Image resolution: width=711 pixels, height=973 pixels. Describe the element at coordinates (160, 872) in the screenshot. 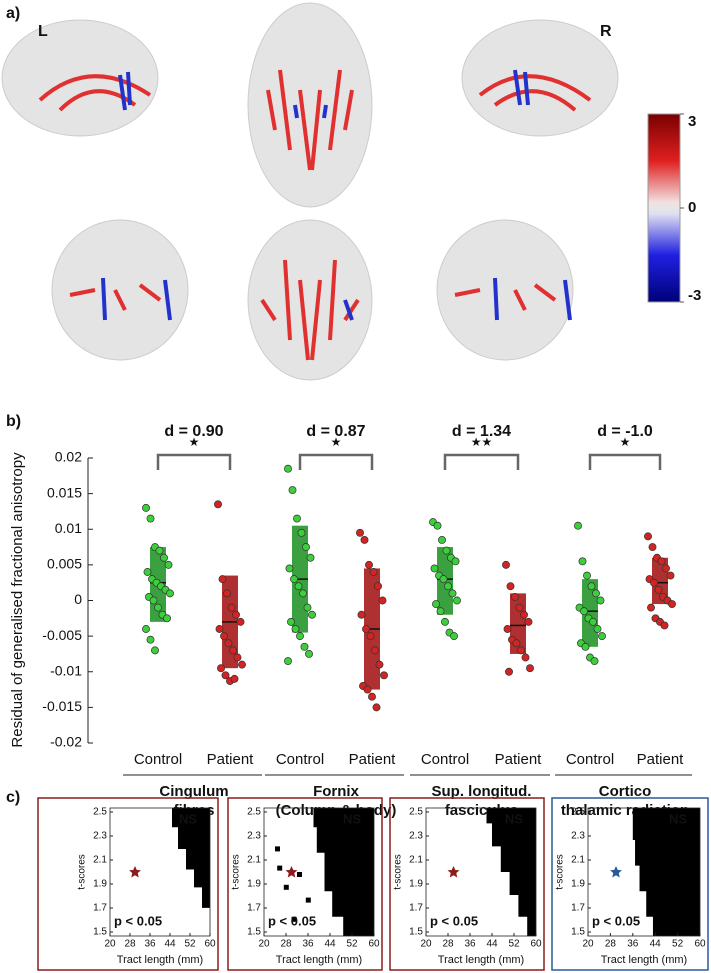

I see `plot-area` at that location.